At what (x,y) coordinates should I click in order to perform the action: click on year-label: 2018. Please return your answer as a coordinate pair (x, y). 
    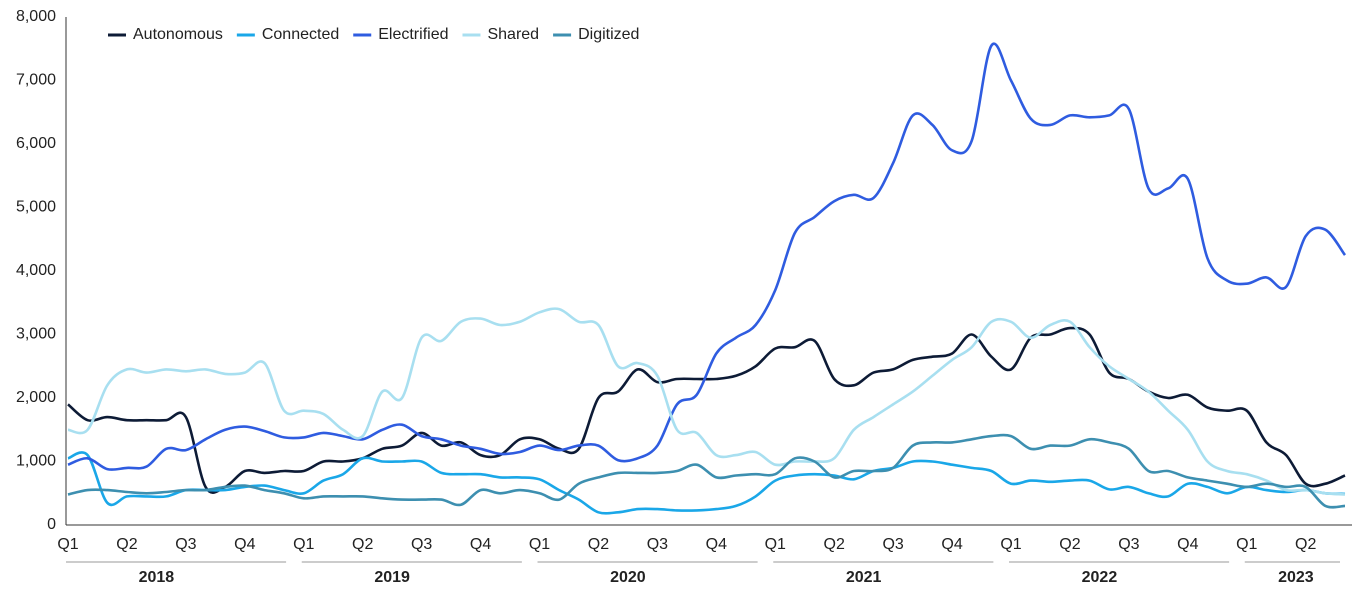
    Looking at the image, I should click on (157, 577).